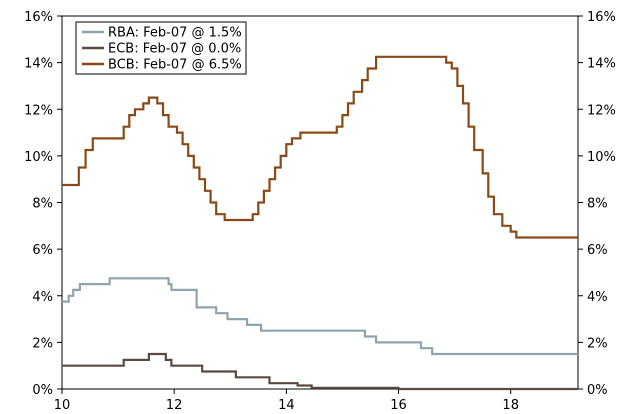 This screenshot has height=414, width=636. What do you see at coordinates (175, 65) in the screenshot?
I see `legend-label-2: BCB: Feb-07 @ 6.5%` at bounding box center [175, 65].